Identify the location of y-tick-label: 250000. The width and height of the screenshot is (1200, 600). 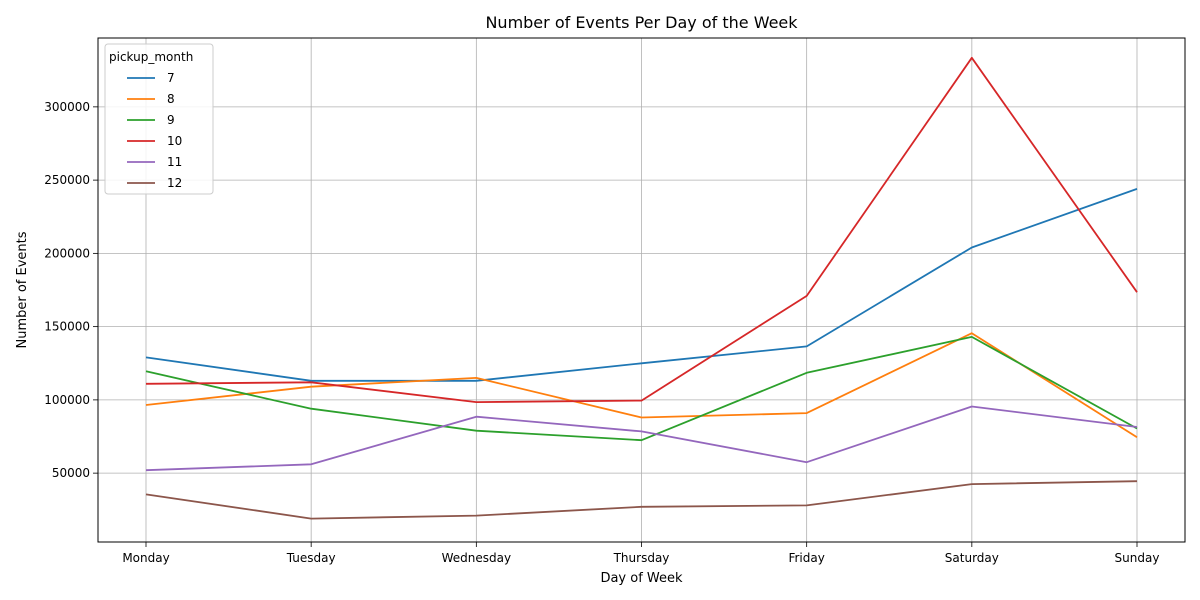
(67, 180).